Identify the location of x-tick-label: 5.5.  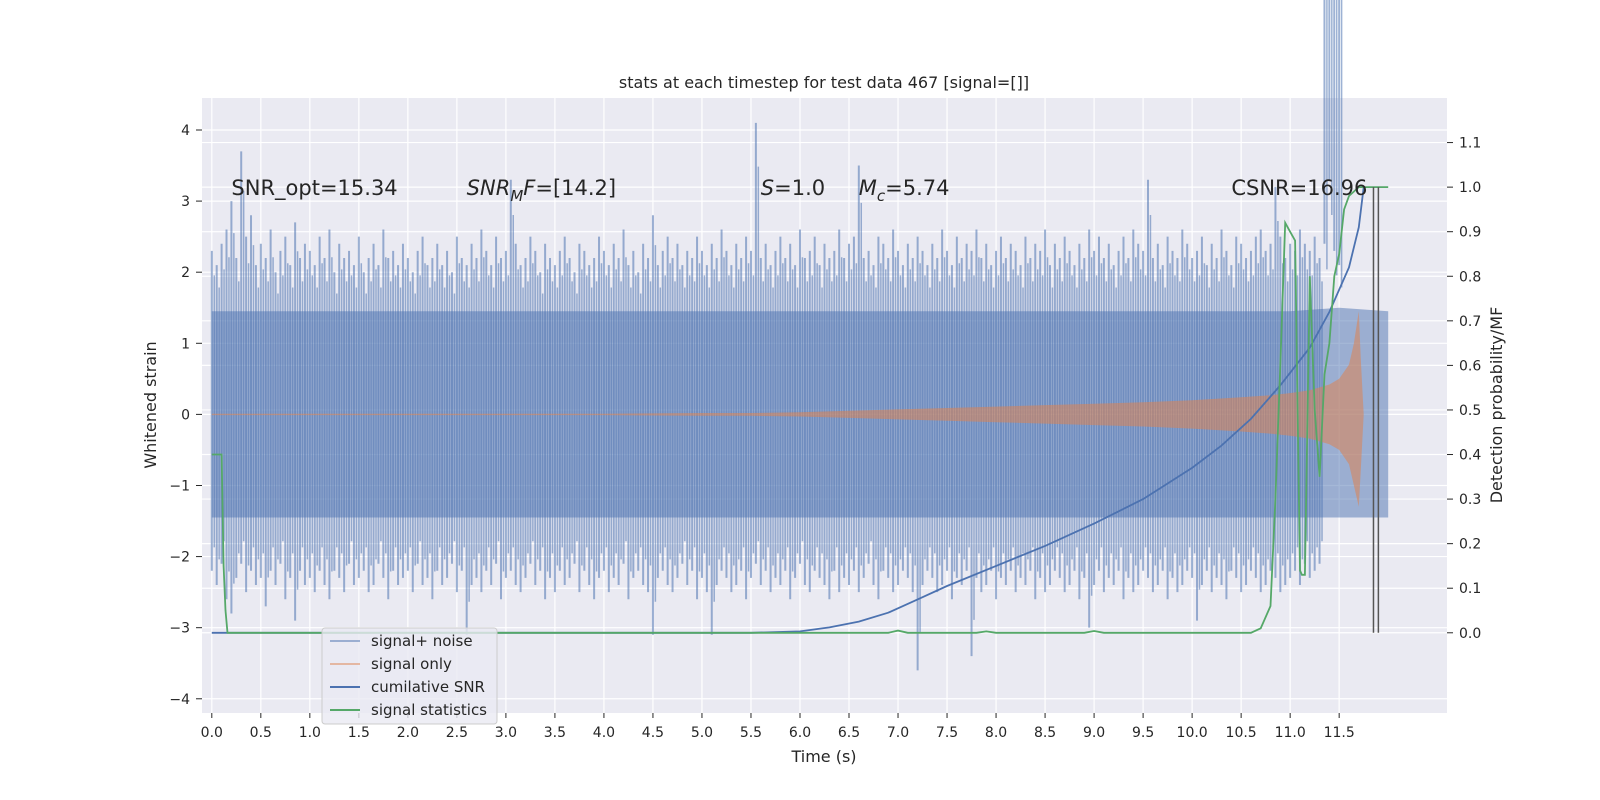
(751, 733).